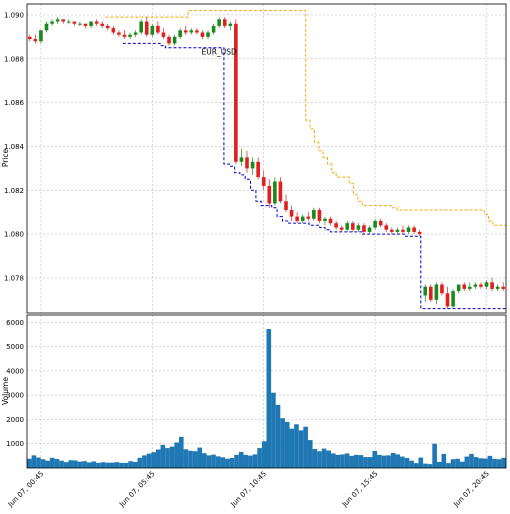 The height and width of the screenshot is (514, 510). I want to click on volume-tick-label: 6000, so click(15, 323).